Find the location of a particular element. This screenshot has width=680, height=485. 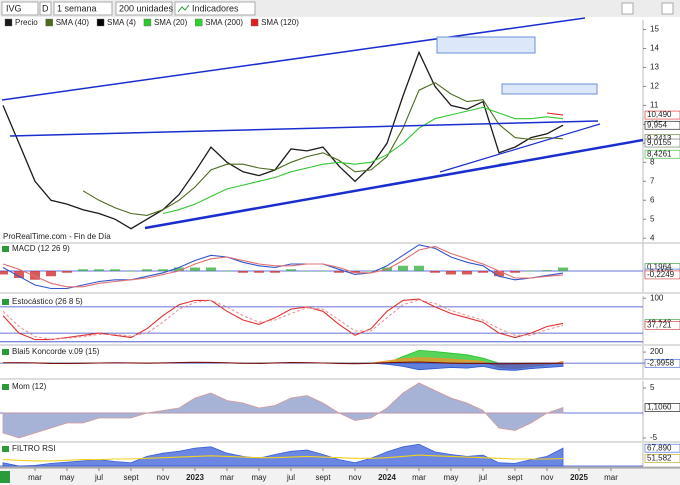

y-tick-label: 7 is located at coordinates (652, 180).